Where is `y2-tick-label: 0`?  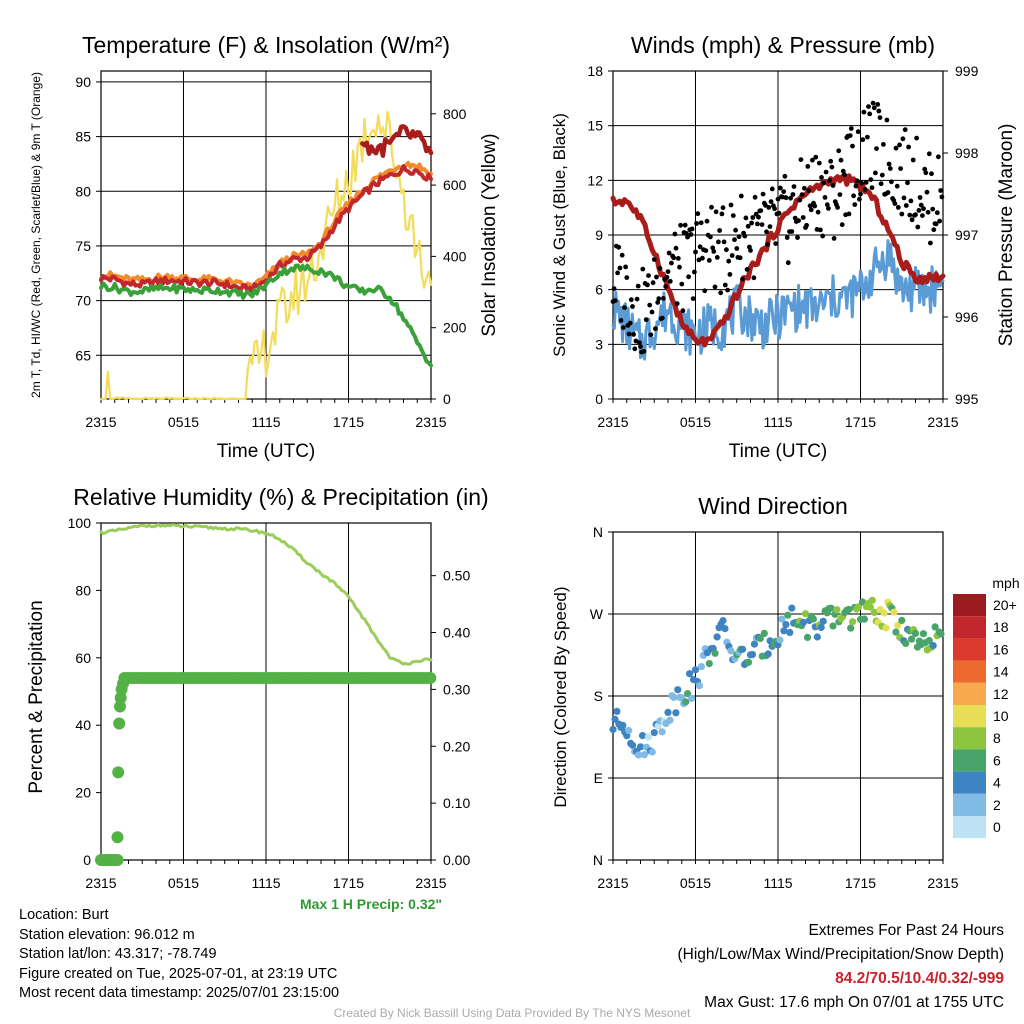 y2-tick-label: 0 is located at coordinates (447, 399).